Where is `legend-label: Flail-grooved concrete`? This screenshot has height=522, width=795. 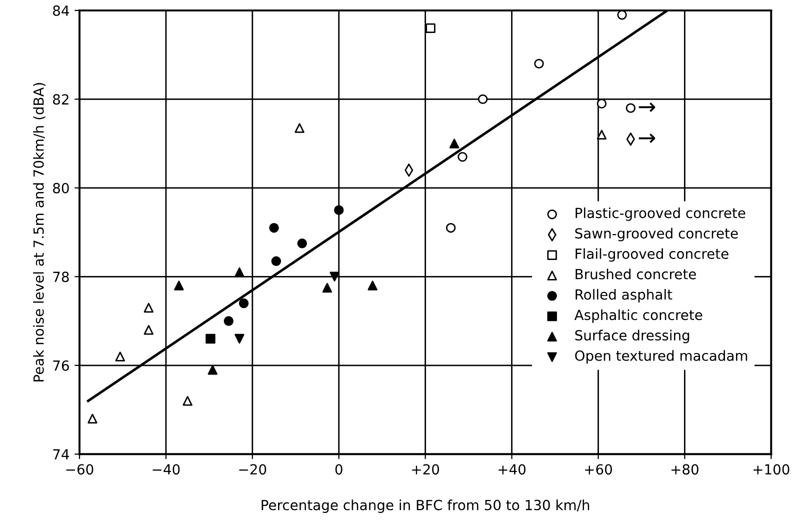
legend-label: Flail-grooved concrete is located at coordinates (652, 255).